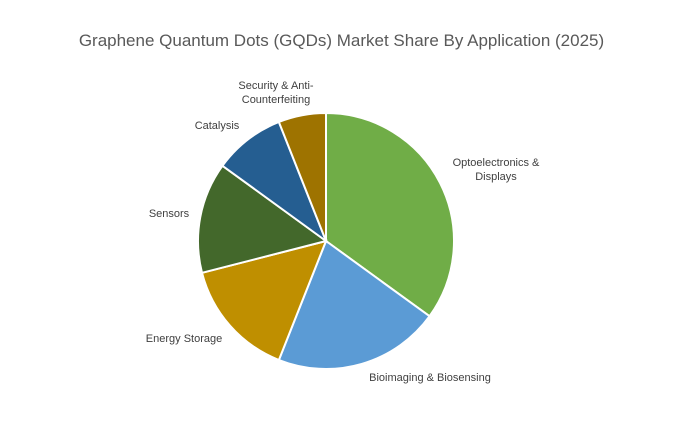 This screenshot has height=444, width=683. Describe the element at coordinates (496, 170) in the screenshot. I see `slice-label: Optoelectronics & Displays` at that location.